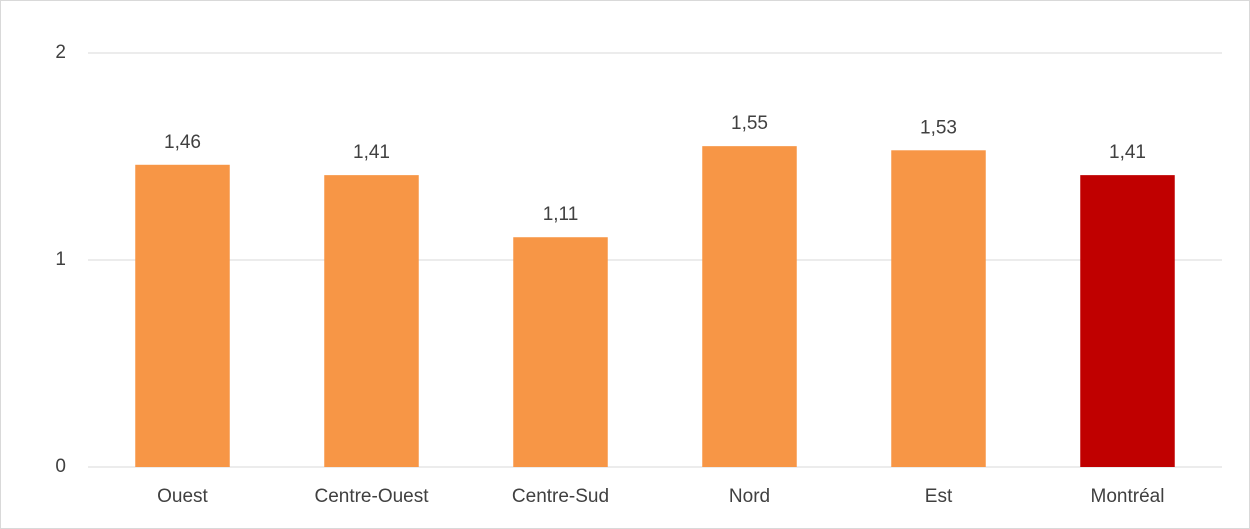  Describe the element at coordinates (939, 496) in the screenshot. I see `x-tick-label: Est` at that location.